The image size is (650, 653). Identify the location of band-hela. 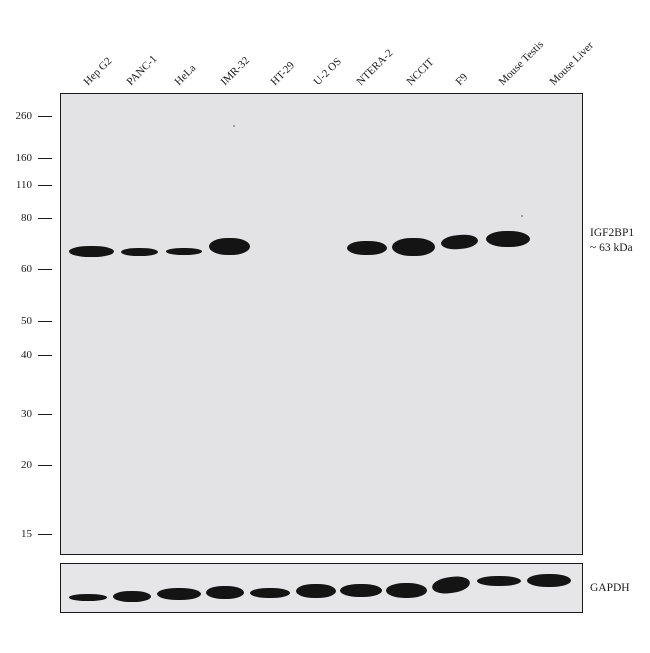
(184, 251).